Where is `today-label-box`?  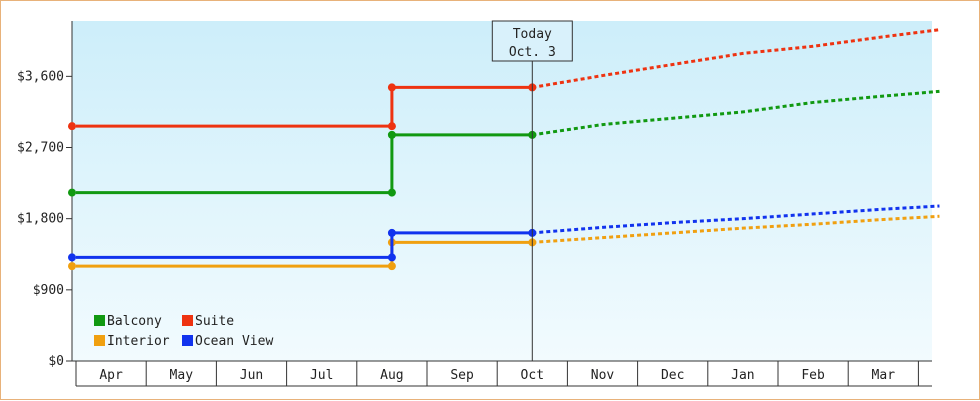 today-label-box is located at coordinates (532, 41).